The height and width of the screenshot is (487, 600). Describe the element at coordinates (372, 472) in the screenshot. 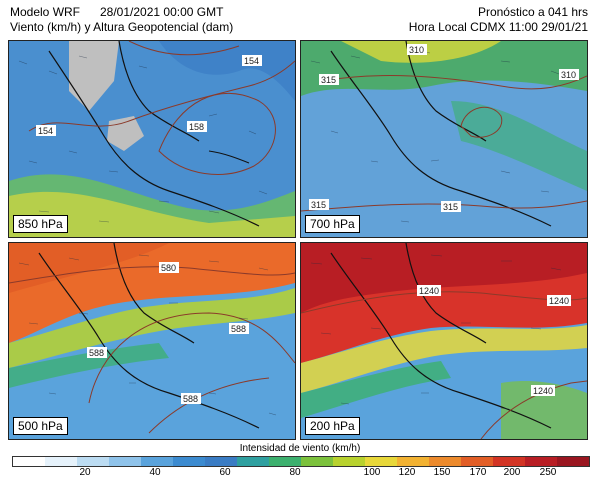

I see `colorbar-tick-label: 100` at that location.